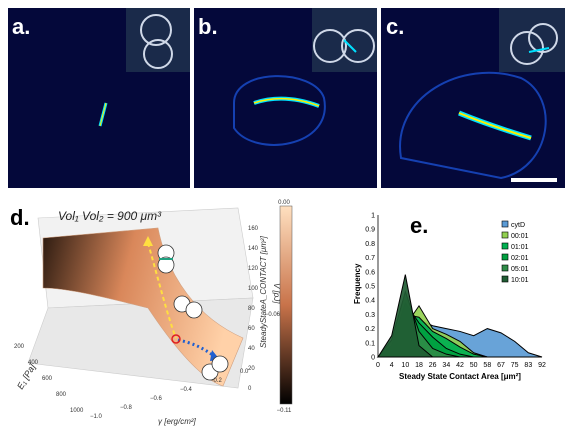 This screenshot has width=573, height=430. Describe the element at coordinates (162, 290) in the screenshot. I see `yellow-trajectory` at that location.